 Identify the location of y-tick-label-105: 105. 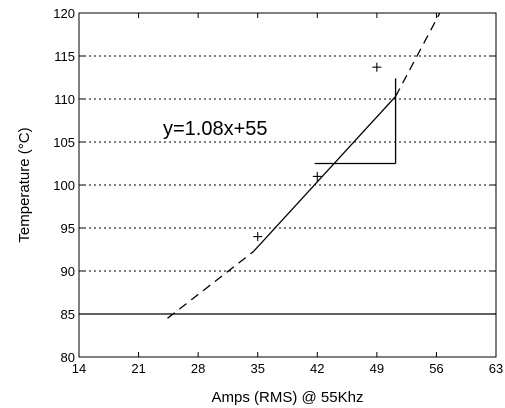
(64, 142).